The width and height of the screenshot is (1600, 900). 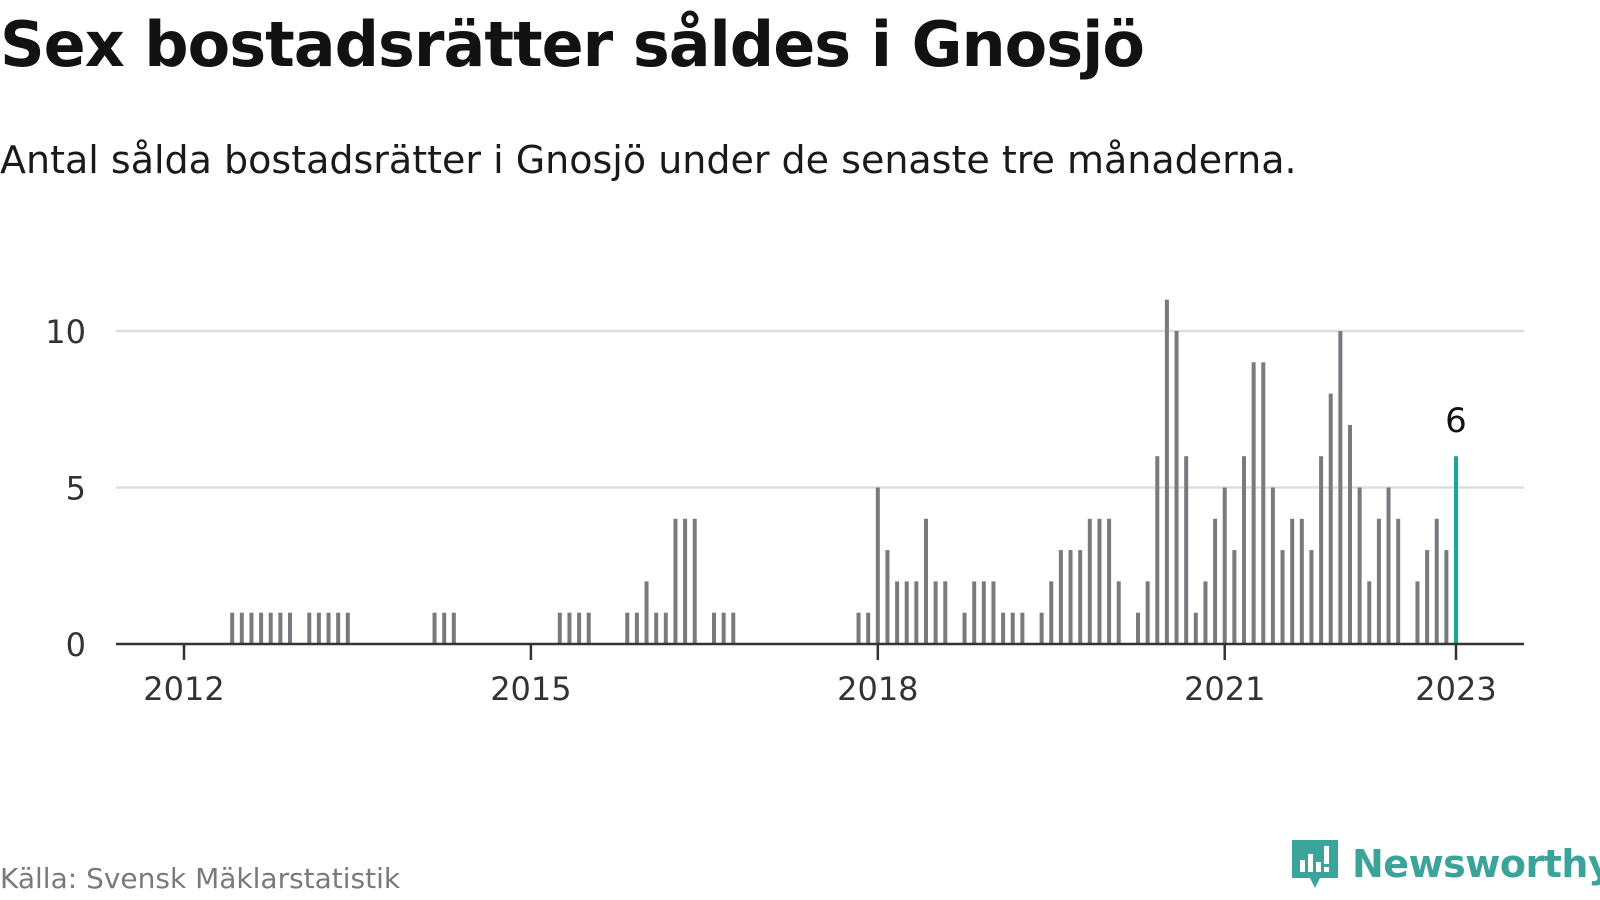 I want to click on y-tick-label-10: 10, so click(x=65, y=332).